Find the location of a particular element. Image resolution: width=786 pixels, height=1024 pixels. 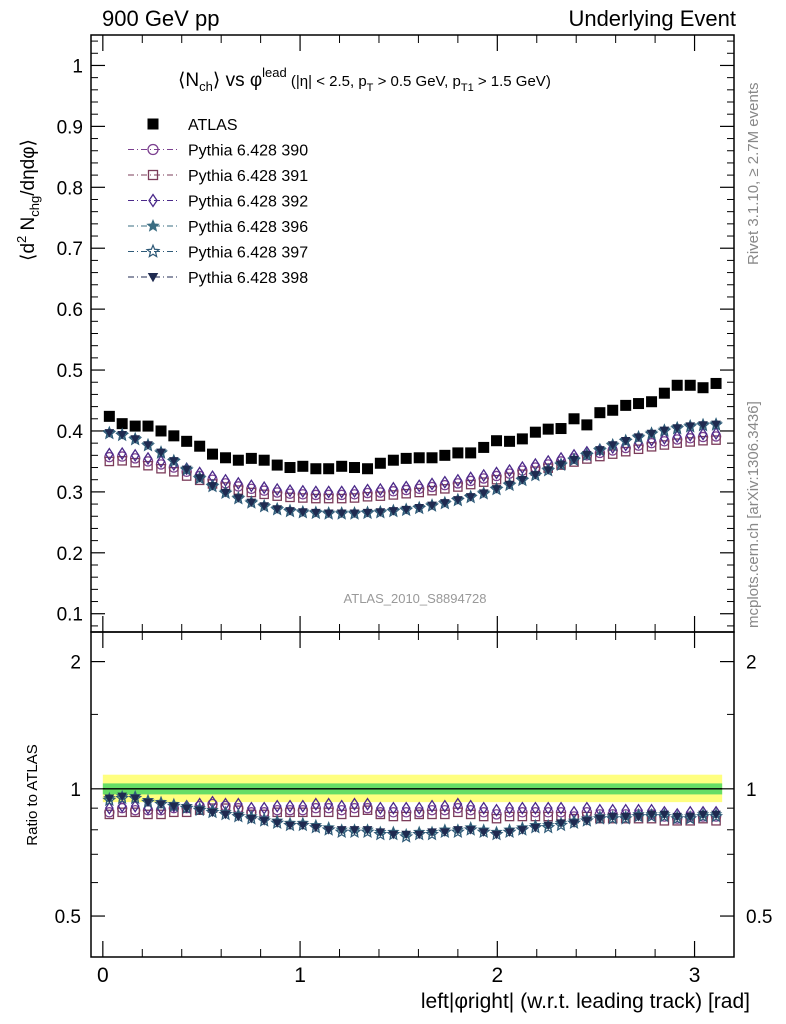

ratio-y-tick-label-right: 1 is located at coordinates (751, 790).